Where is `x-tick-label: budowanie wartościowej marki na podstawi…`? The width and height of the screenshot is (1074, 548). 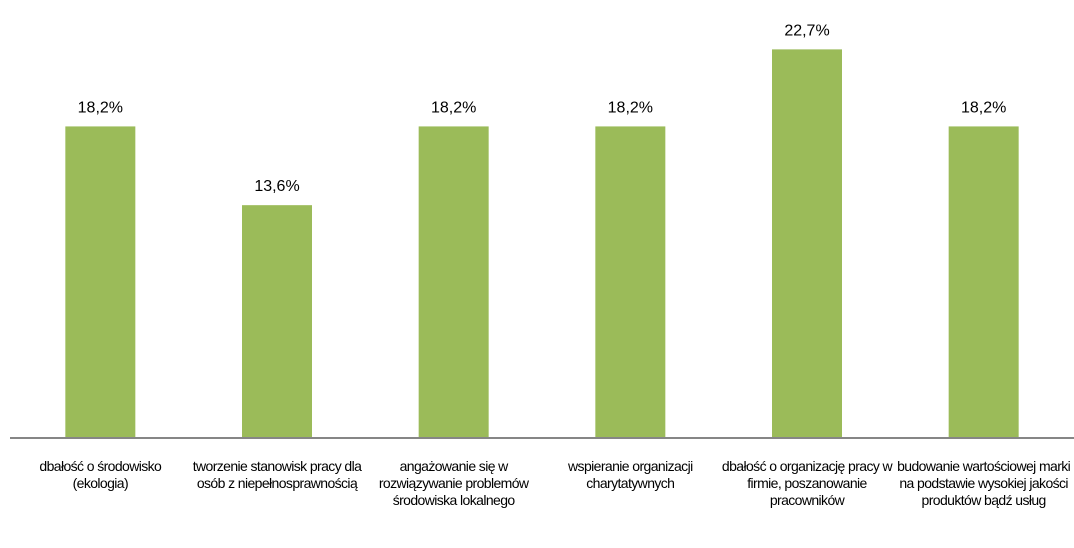 x-tick-label: budowanie wartościowej marki na podstawi… is located at coordinates (984, 483).